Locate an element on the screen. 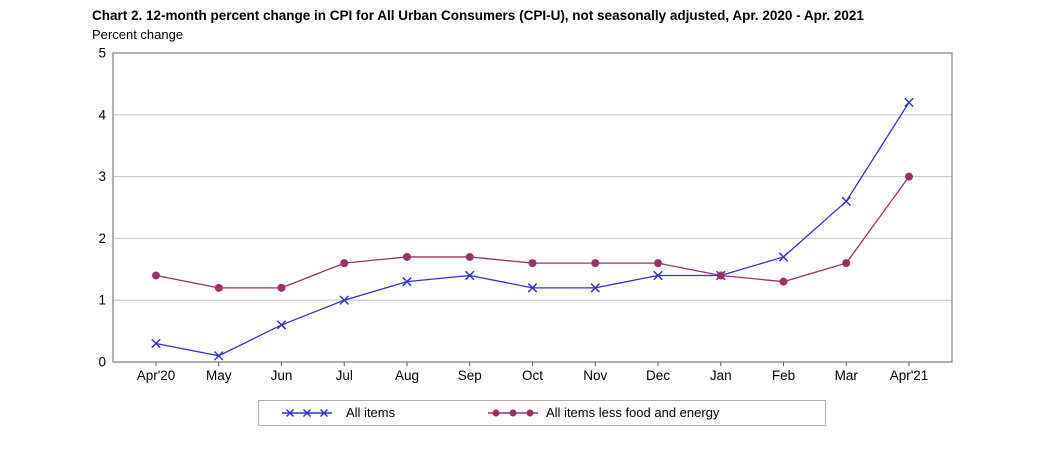 This screenshot has width=1048, height=462. y-tick-label: 3 is located at coordinates (102, 176).